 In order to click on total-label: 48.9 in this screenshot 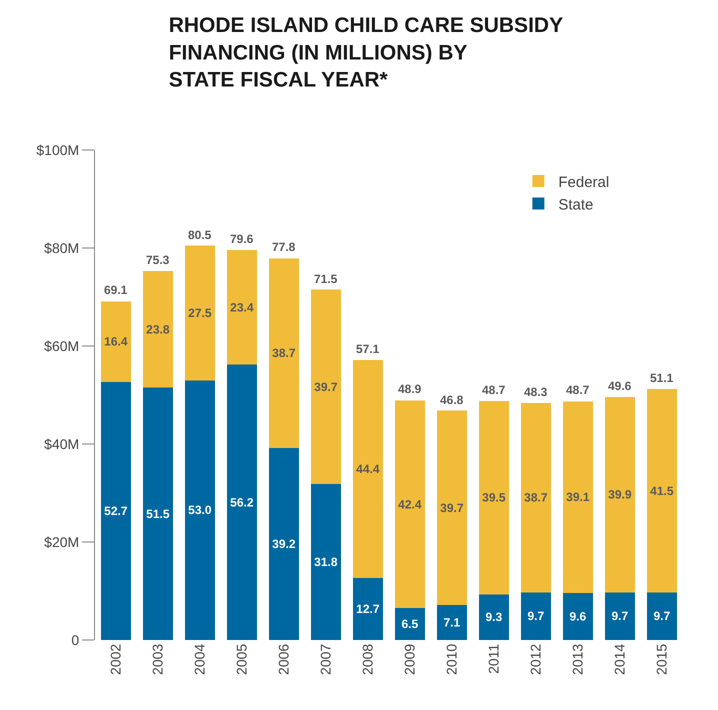, I will do `click(410, 389)`.